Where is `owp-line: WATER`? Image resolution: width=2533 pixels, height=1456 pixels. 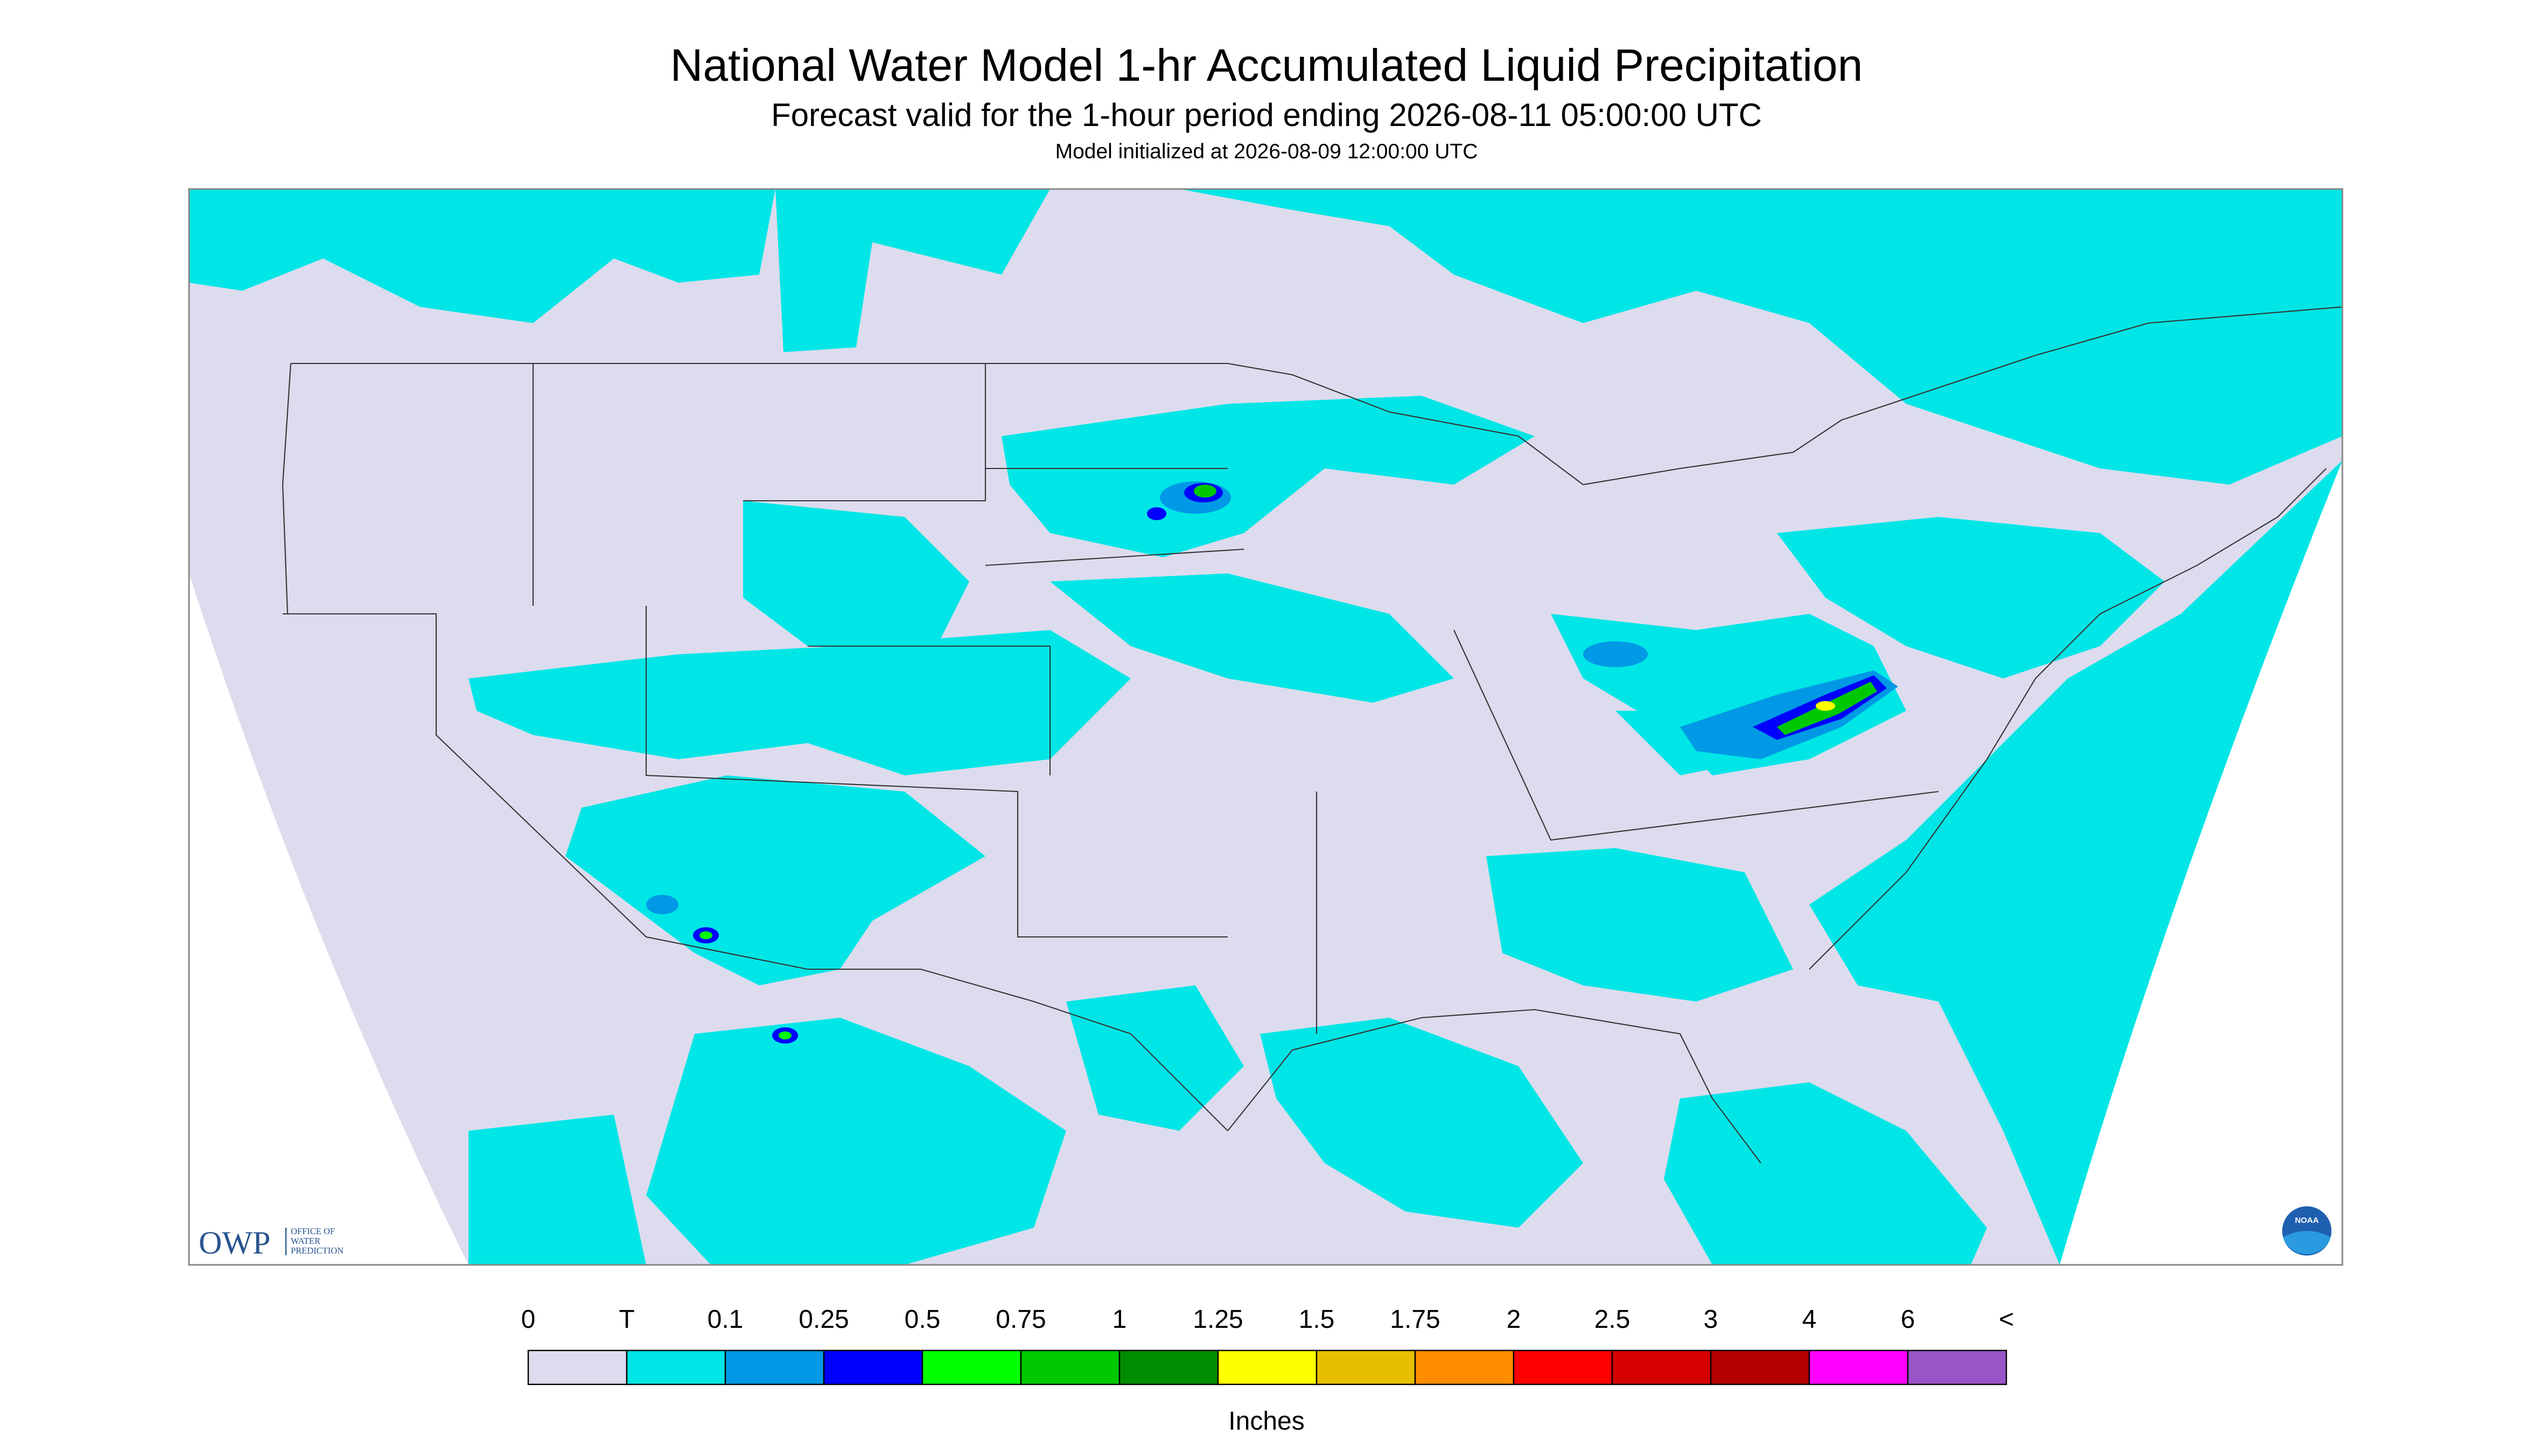
owp-line: WATER is located at coordinates (305, 1241).